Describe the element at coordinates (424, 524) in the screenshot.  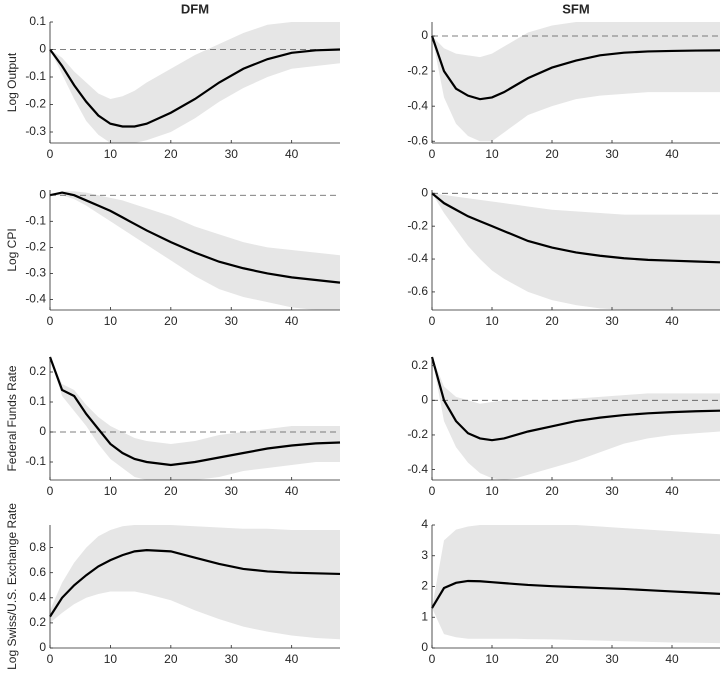
I see `y-tick-label: 4` at that location.